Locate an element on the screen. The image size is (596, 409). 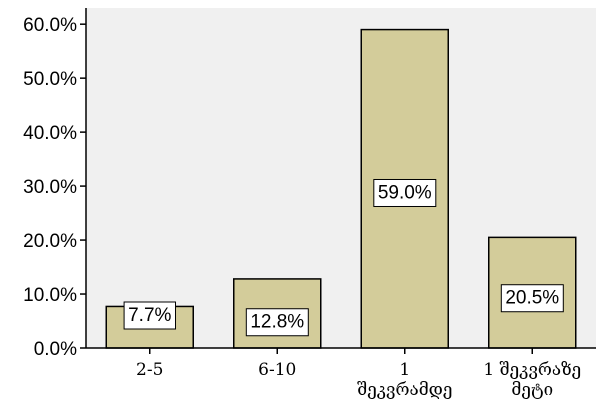
data-label-1: 12.8% is located at coordinates (277, 322).